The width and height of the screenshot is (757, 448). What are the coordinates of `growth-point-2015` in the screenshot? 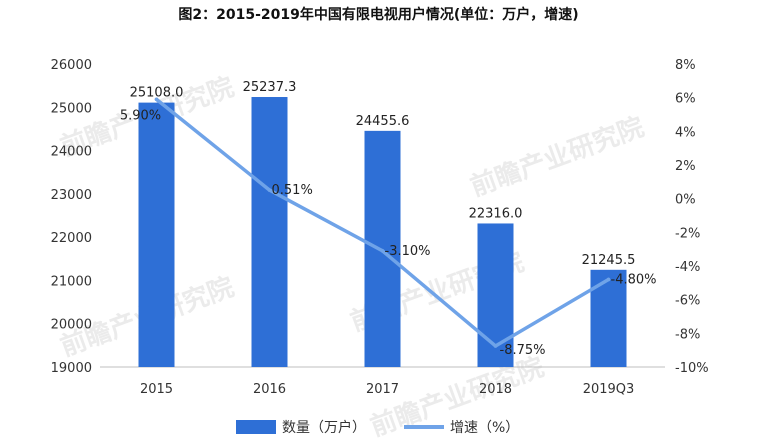 It's located at (156, 99).